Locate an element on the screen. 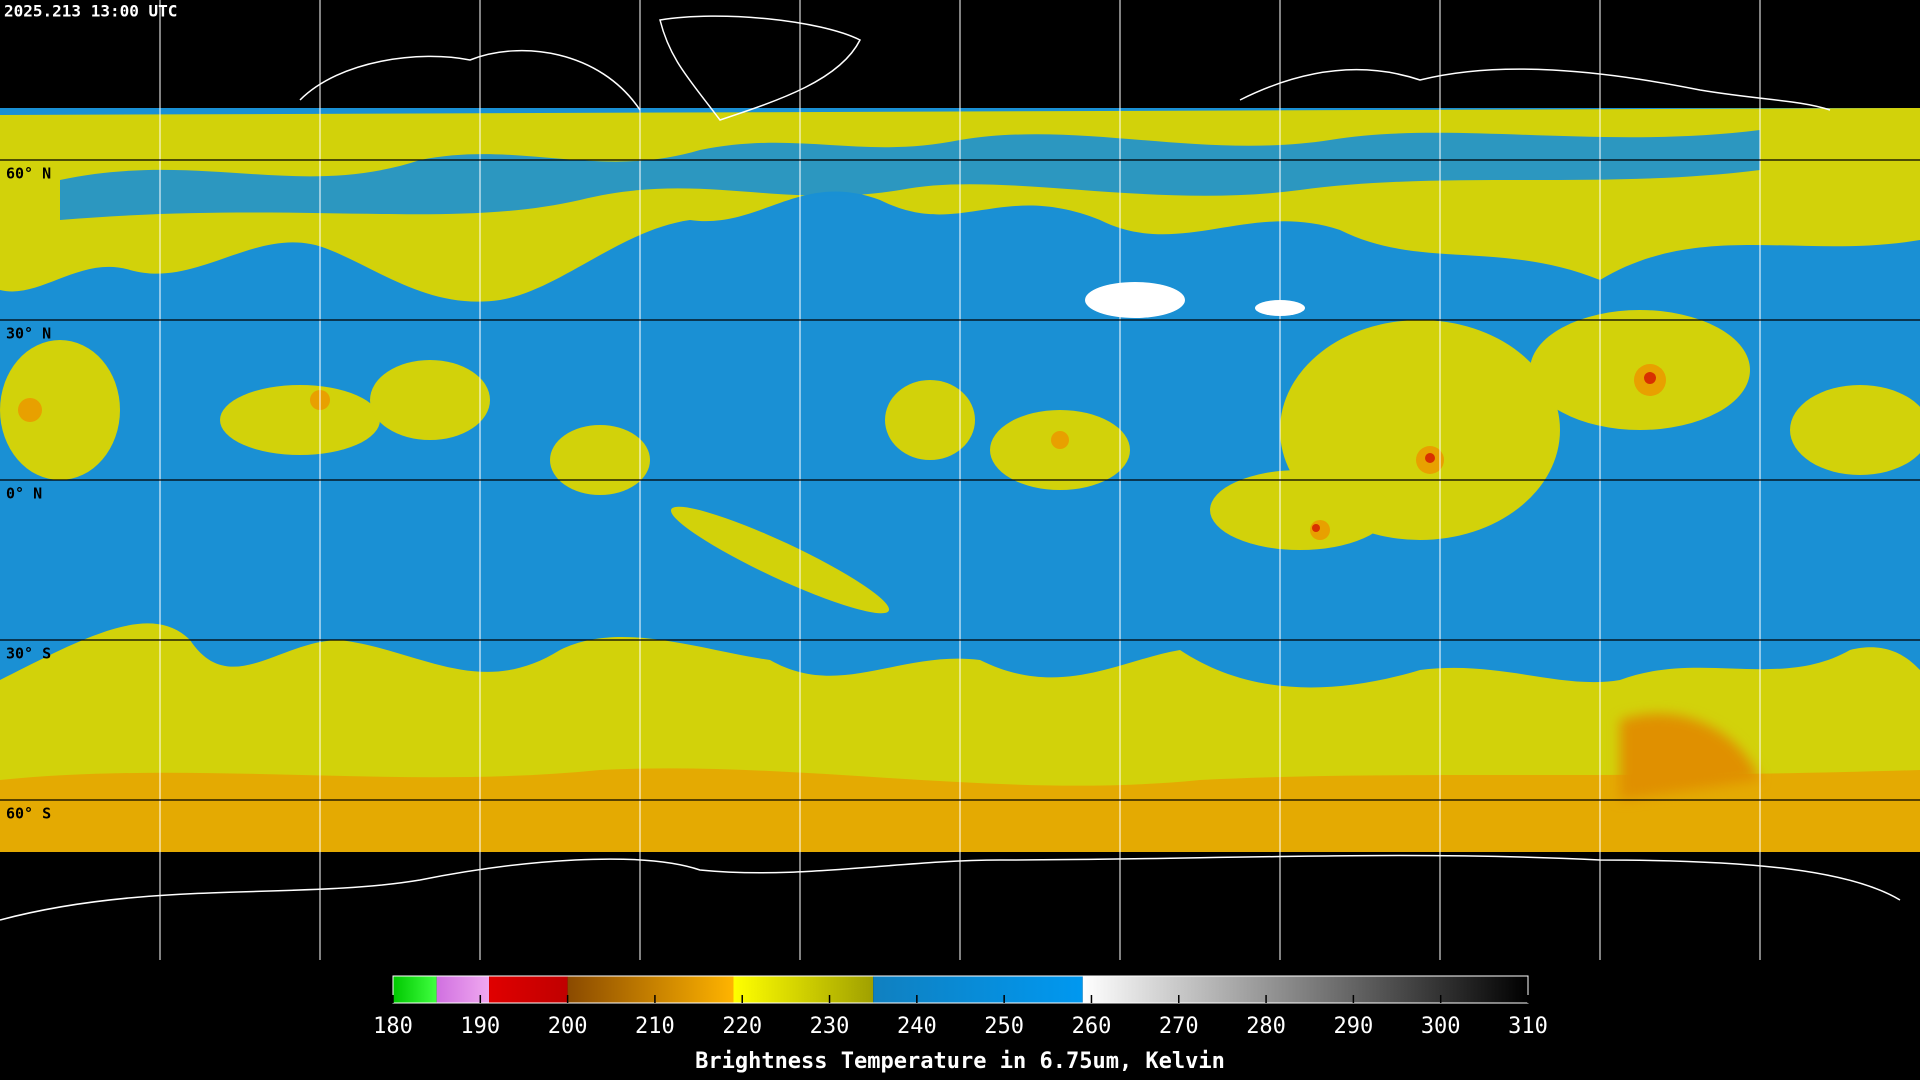 The width and height of the screenshot is (1920, 1080). colorbar-tick-label: 180 is located at coordinates (393, 1026).